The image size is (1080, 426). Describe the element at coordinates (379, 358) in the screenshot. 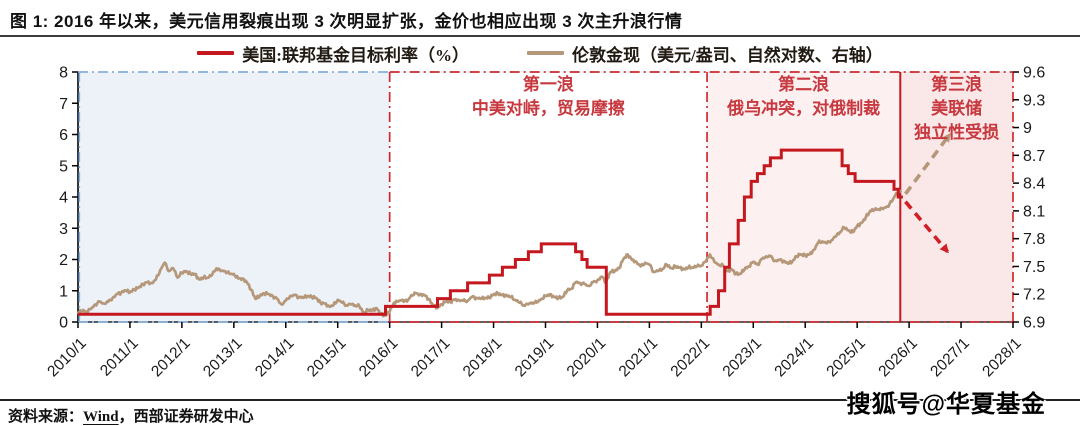

I see `x-axis-tick-label: 2016/1` at that location.